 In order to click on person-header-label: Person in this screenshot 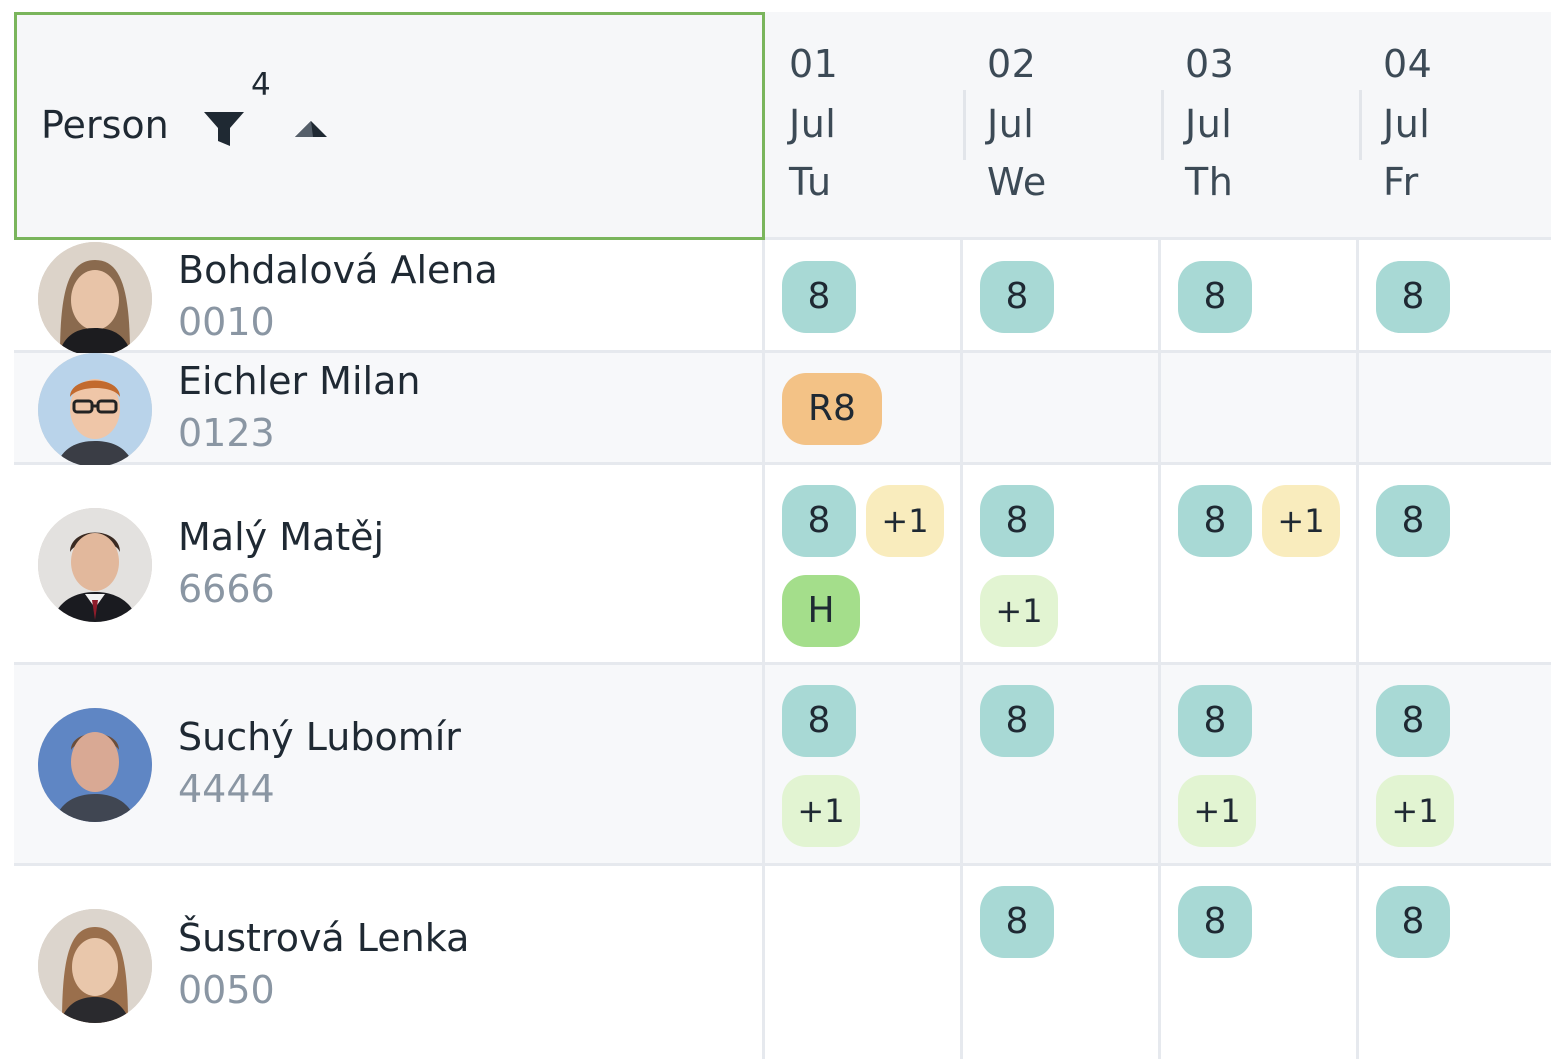, I will do `click(105, 125)`.